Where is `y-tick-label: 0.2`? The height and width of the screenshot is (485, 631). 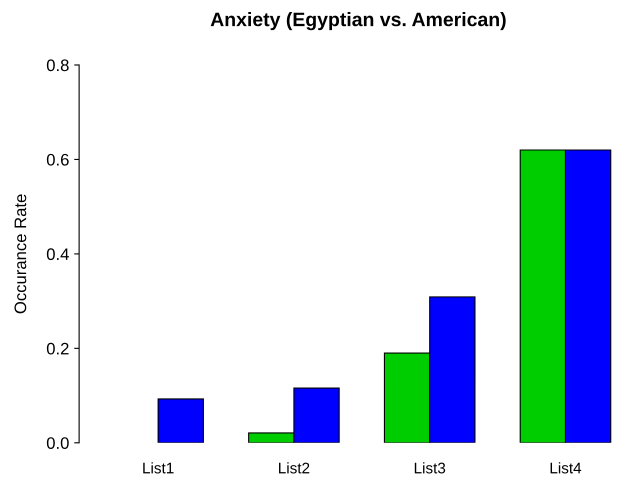
y-tick-label: 0.2 is located at coordinates (57, 348).